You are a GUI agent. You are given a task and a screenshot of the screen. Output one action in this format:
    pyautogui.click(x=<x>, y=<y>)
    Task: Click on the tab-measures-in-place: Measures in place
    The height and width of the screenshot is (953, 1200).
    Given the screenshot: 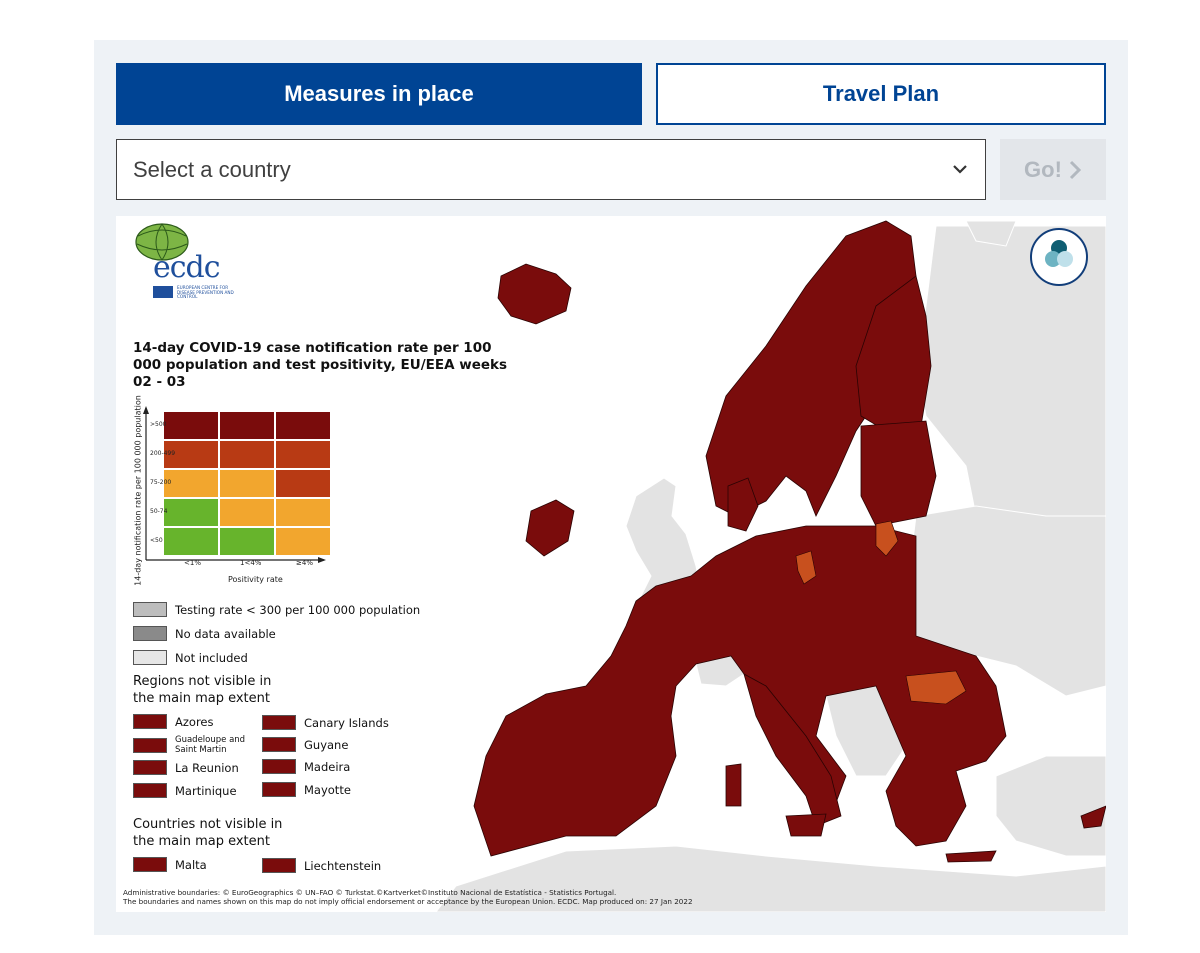 What is the action you would take?
    pyautogui.click(x=379, y=94)
    